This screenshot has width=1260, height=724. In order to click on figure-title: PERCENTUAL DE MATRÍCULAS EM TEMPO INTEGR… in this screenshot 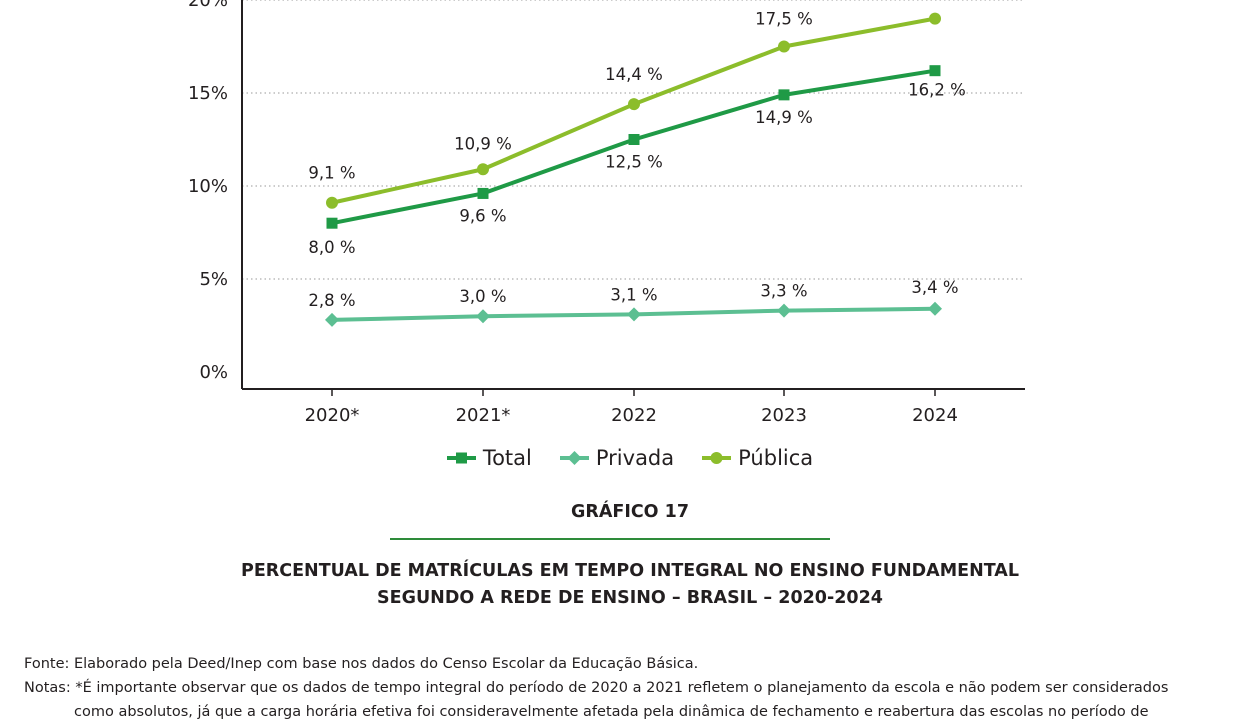, I will do `click(630, 585)`.